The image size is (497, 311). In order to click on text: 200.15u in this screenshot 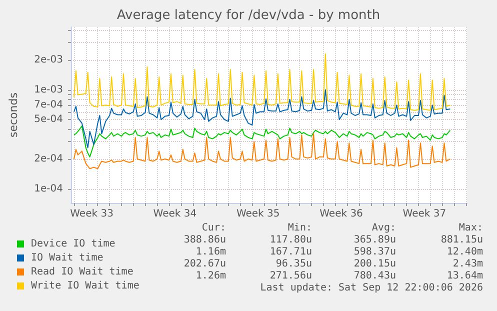, I will do `click(375, 264)`.